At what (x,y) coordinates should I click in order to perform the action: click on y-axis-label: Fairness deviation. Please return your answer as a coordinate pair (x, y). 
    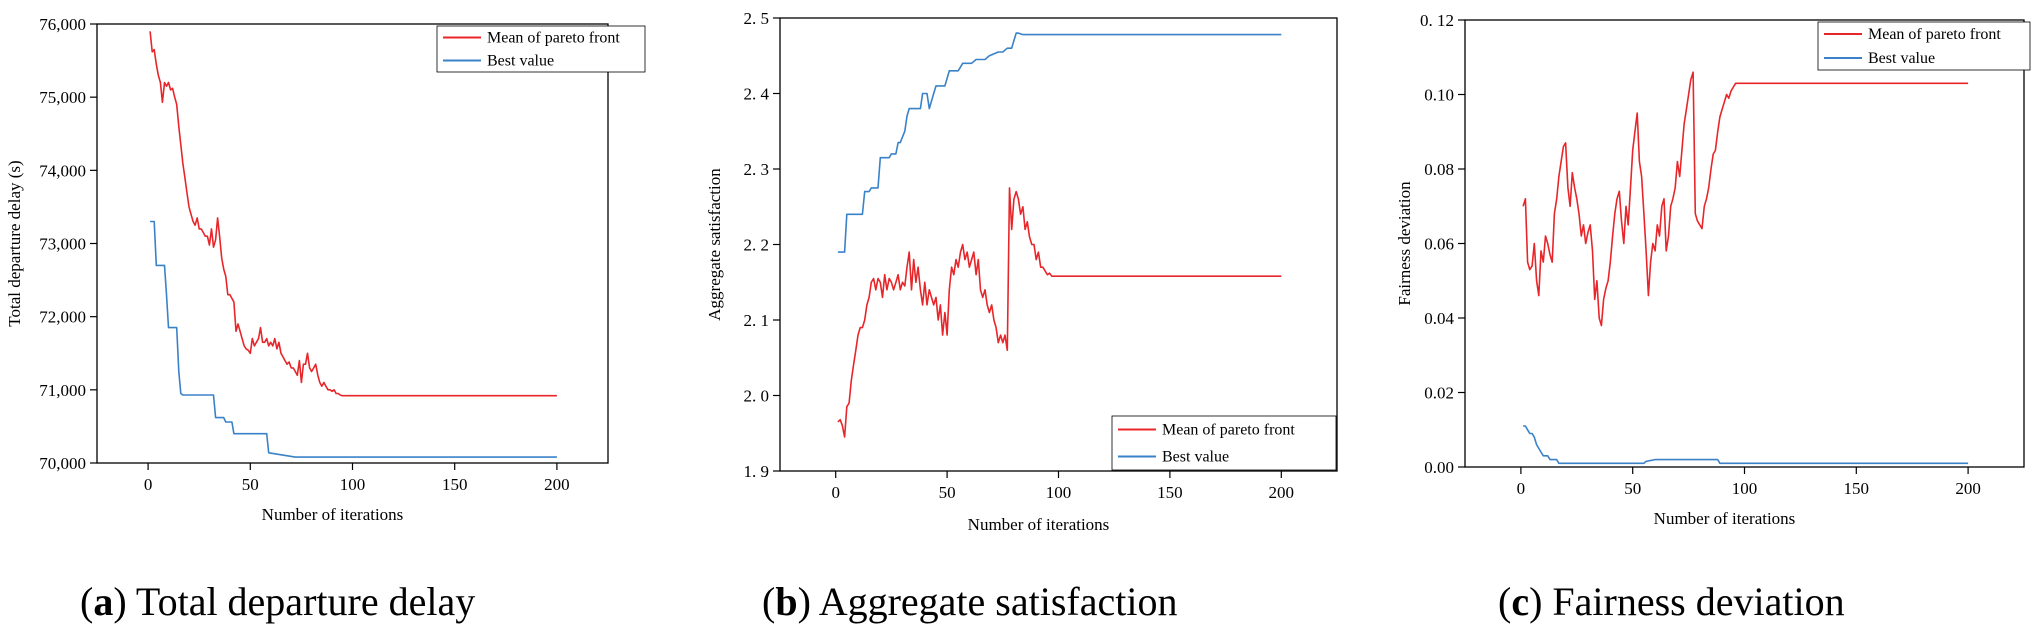
    Looking at the image, I should click on (1404, 243).